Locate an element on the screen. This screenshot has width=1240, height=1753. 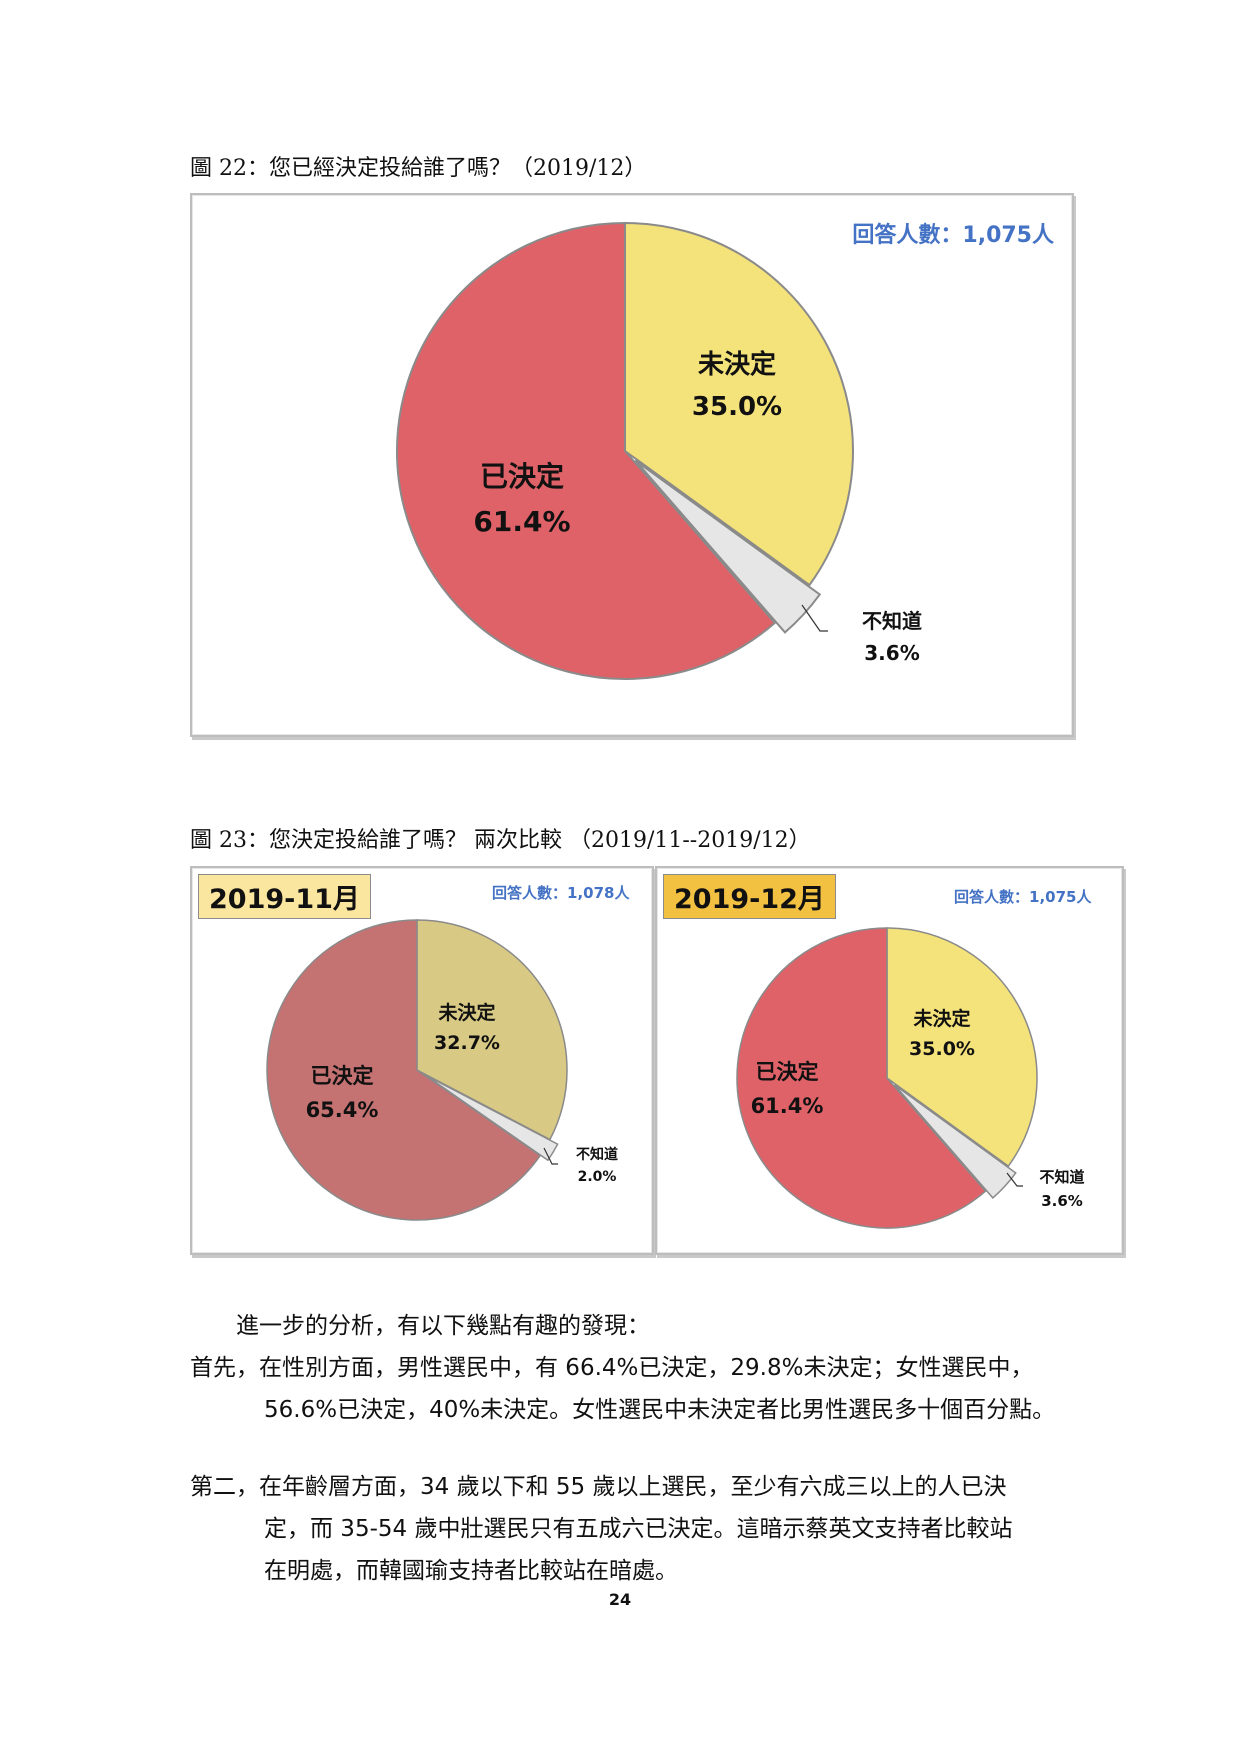
month-badge-2019-11: 2019-11月 is located at coordinates (284, 896).